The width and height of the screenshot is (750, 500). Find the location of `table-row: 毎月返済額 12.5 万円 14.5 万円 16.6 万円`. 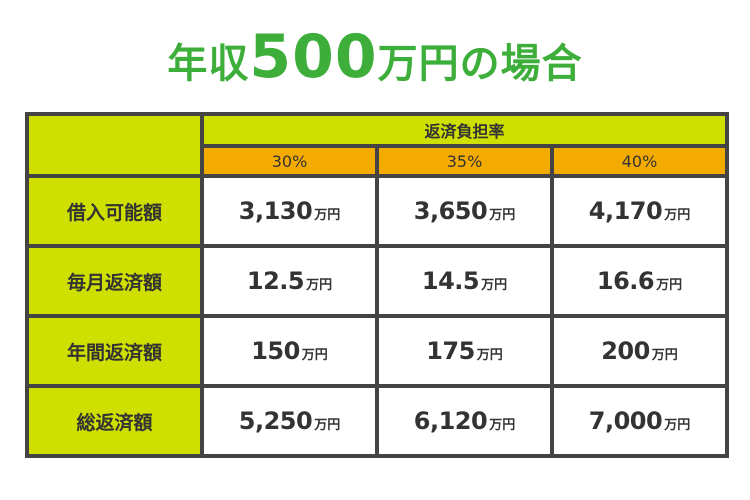

table-row: 毎月返済額 12.5 万円 14.5 万円 16.6 万円 is located at coordinates (377, 281).